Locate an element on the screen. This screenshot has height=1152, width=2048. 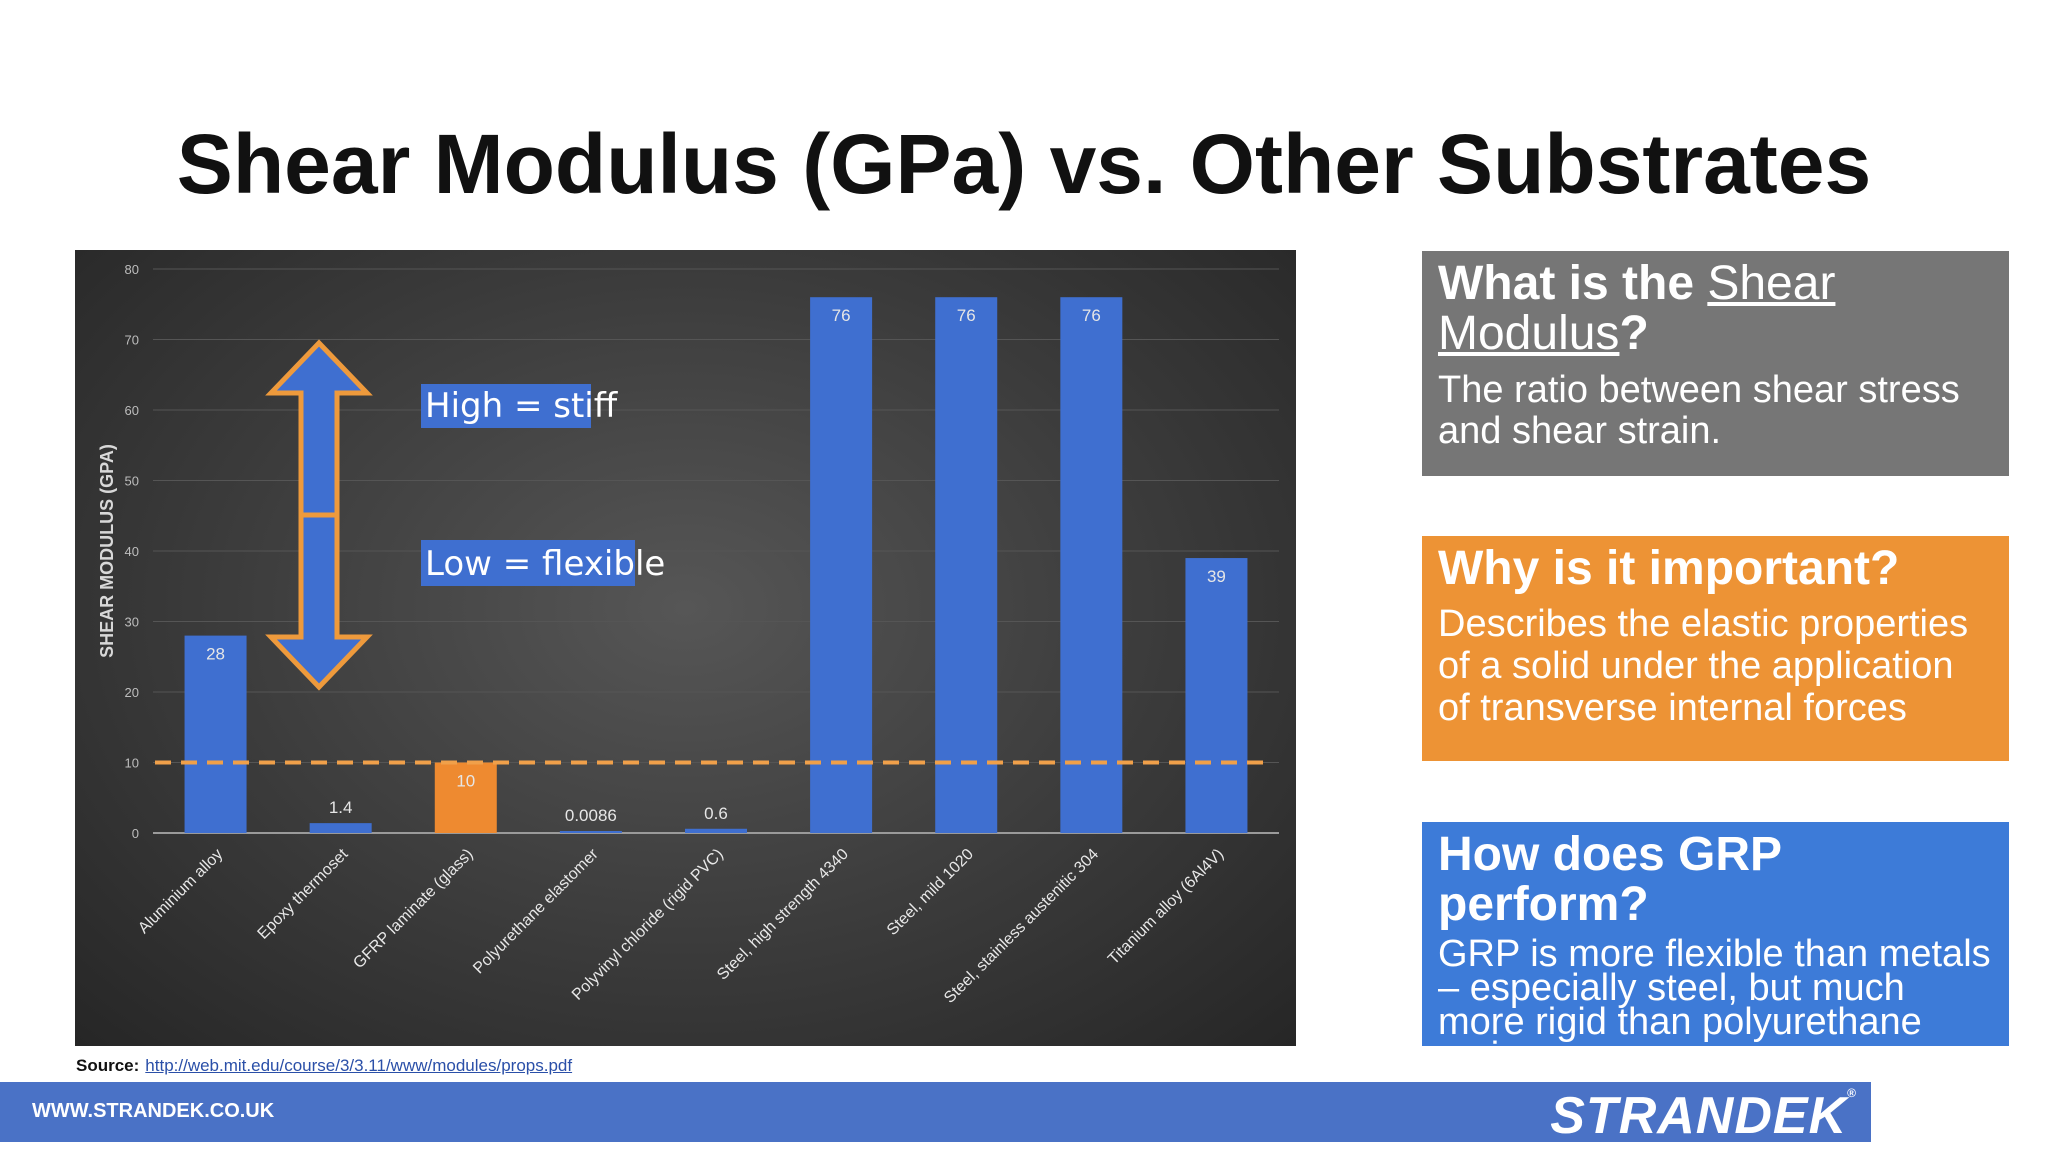
y-tick-label: 80 is located at coordinates (132, 269).